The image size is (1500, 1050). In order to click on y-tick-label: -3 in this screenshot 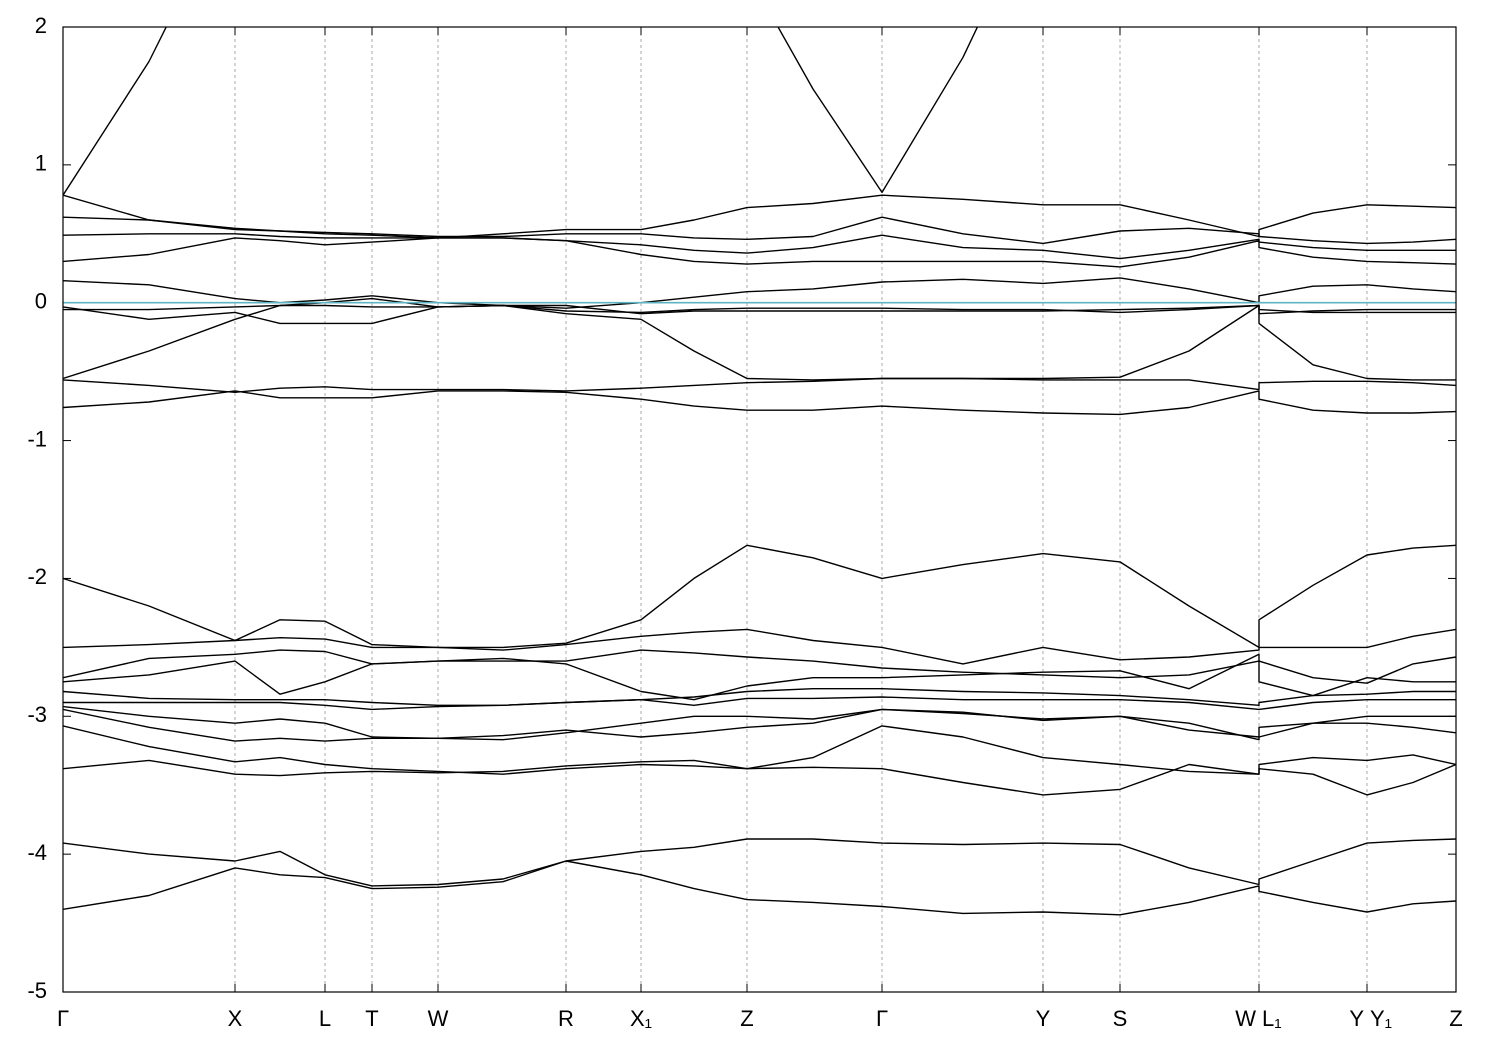, I will do `click(37, 714)`.